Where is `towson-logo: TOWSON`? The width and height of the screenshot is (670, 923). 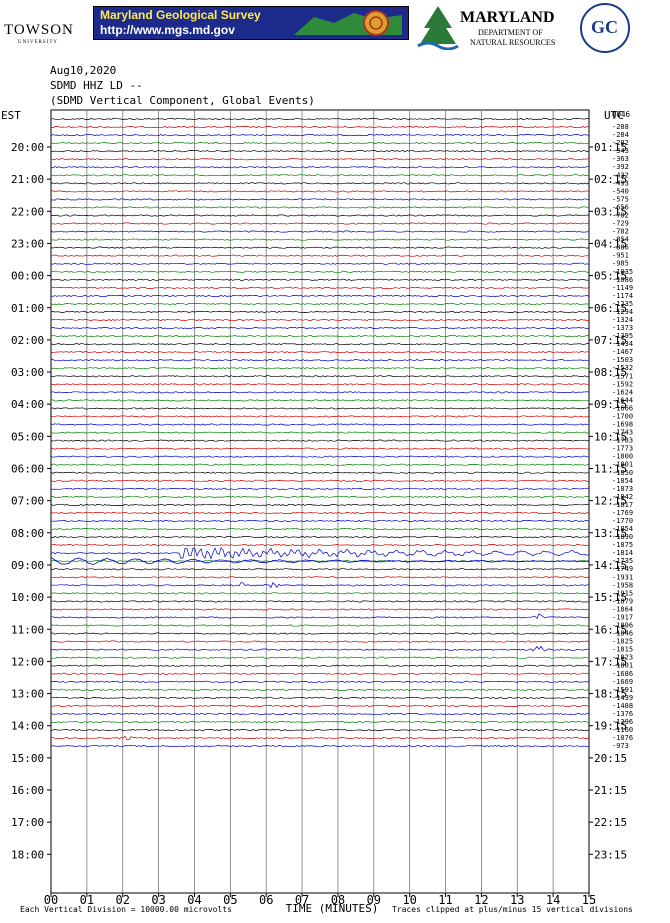
towson-logo: TOWSON is located at coordinates (39, 30).